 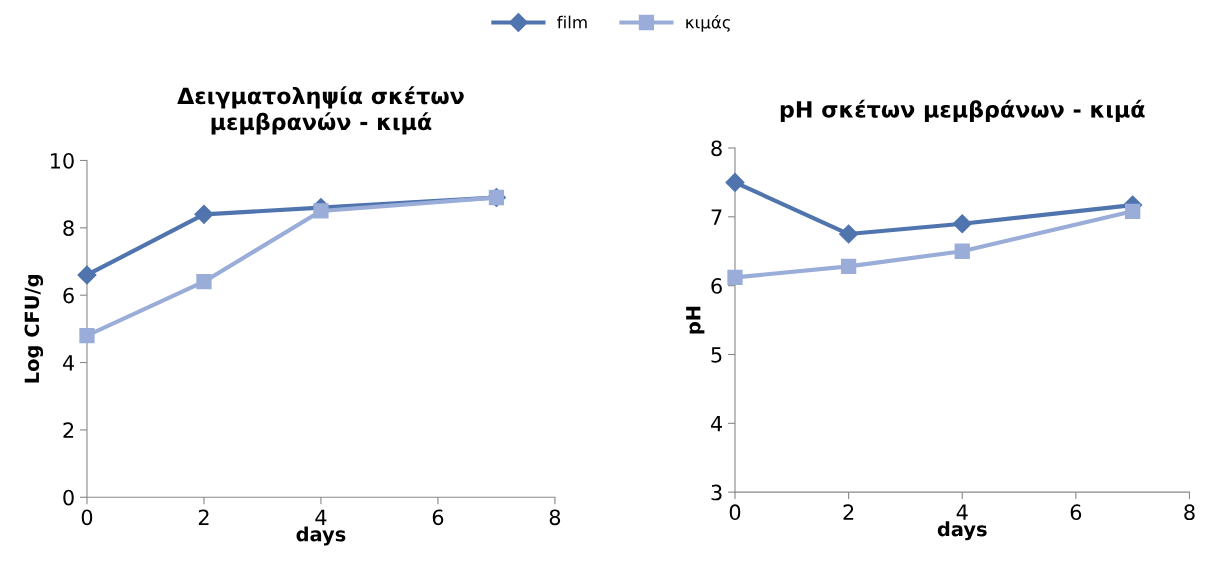 What do you see at coordinates (716, 217) in the screenshot?
I see `y-tick-label: 7` at bounding box center [716, 217].